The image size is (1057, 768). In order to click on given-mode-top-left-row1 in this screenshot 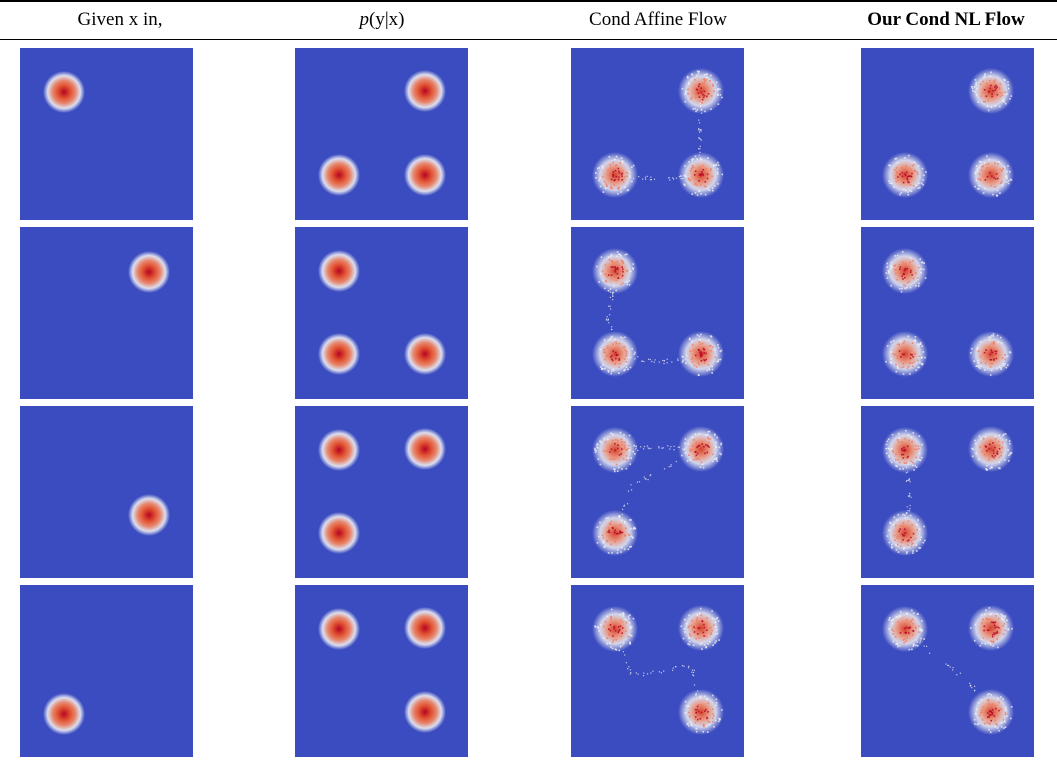, I will do `click(64, 92)`.